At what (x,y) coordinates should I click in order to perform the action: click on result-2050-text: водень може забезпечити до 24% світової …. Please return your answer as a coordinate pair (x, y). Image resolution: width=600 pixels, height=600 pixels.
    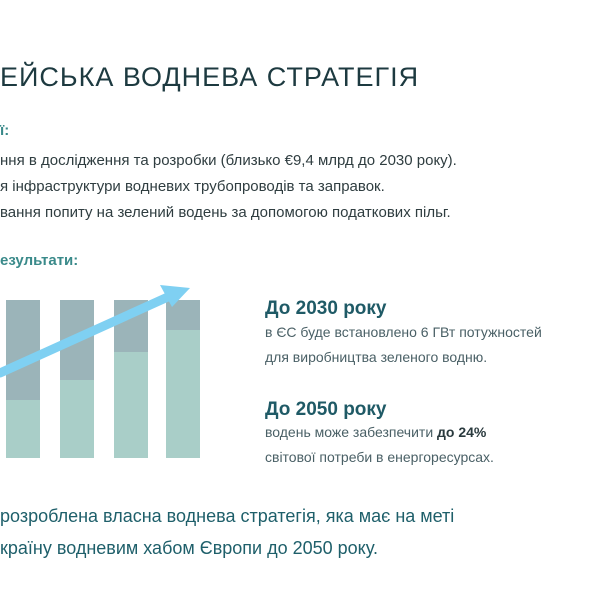
    Looking at the image, I should click on (379, 445).